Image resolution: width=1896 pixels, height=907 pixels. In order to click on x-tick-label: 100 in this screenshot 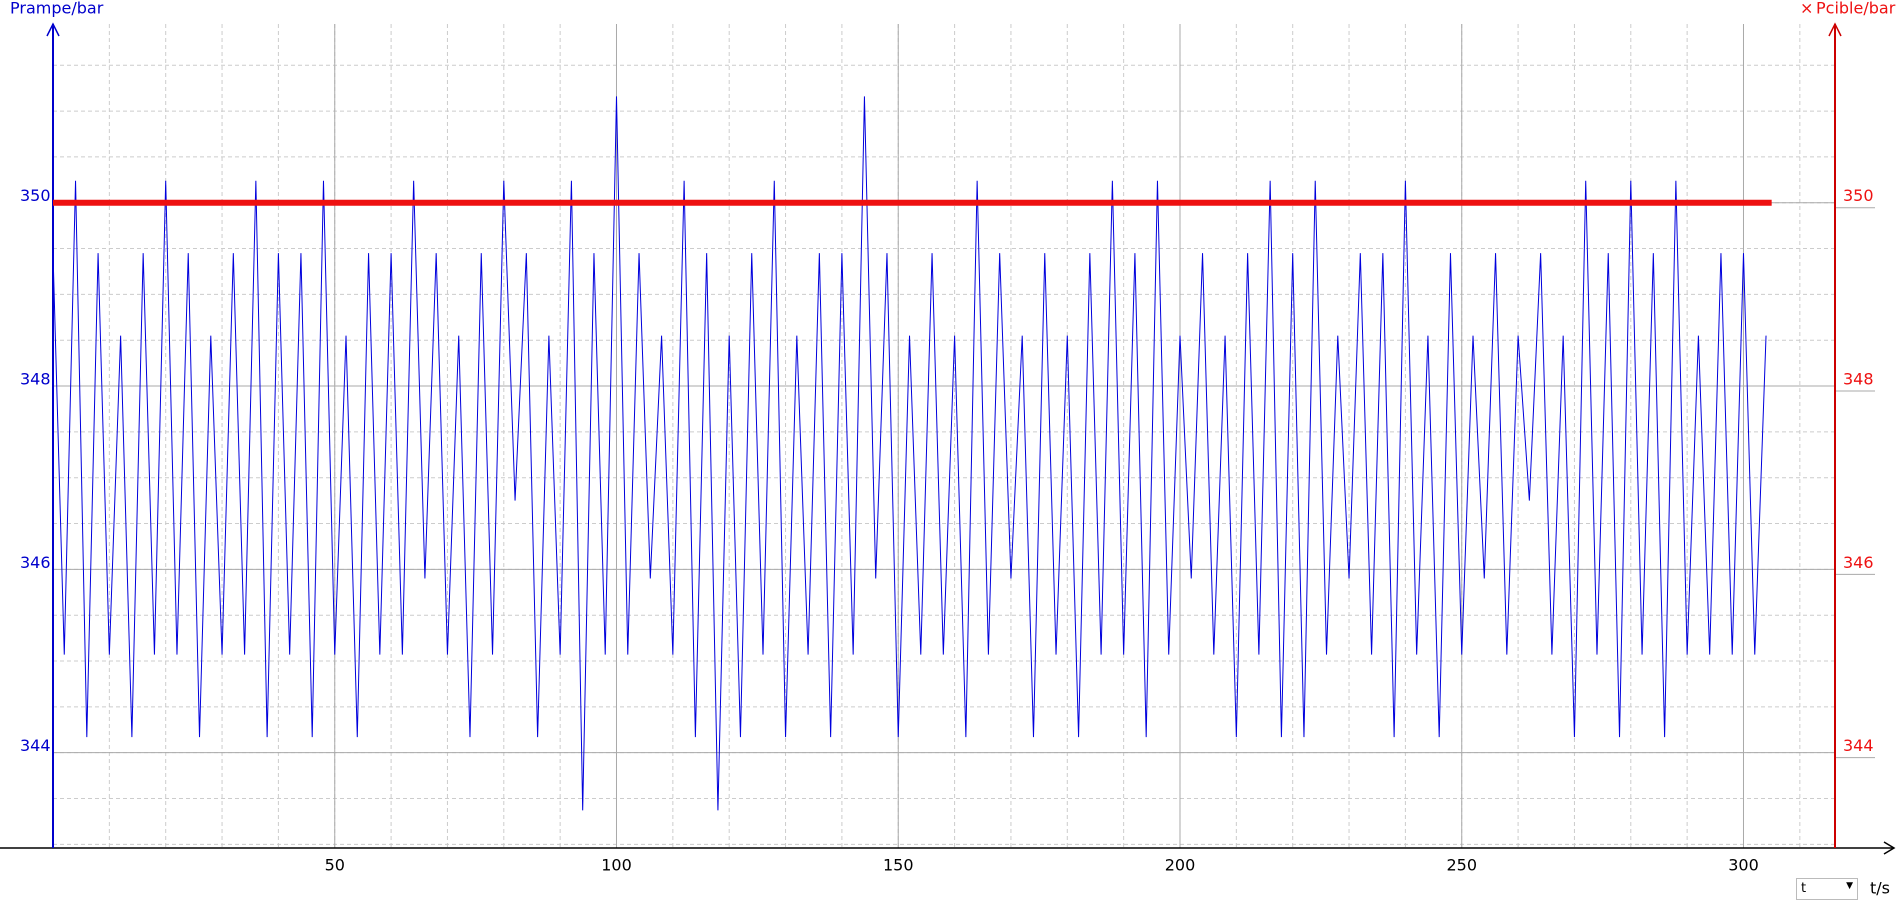, I will do `click(616, 865)`.